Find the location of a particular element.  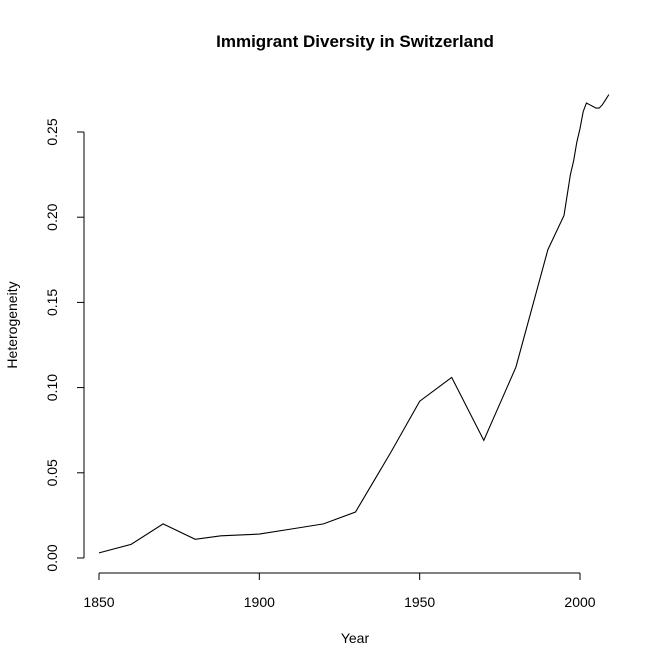

y-axis-label: Heterogeneity is located at coordinates (12, 324).